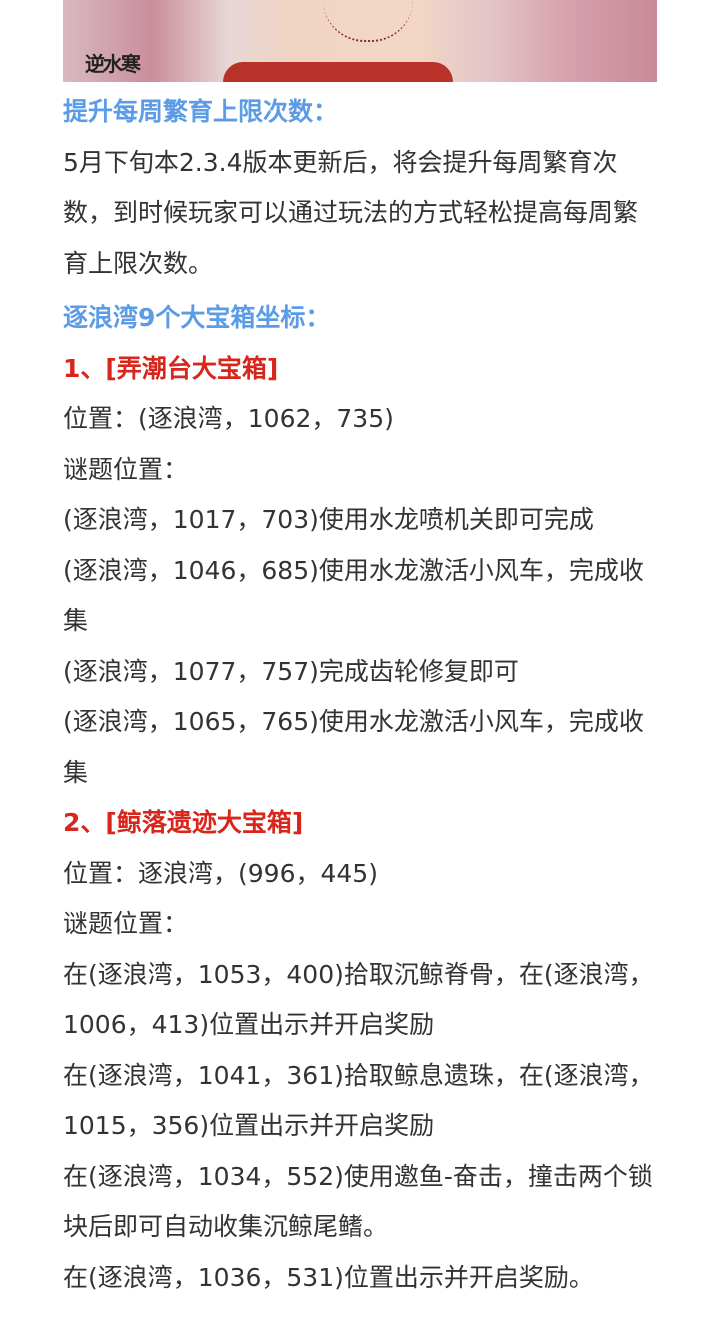 Image resolution: width=720 pixels, height=1326 pixels. What do you see at coordinates (183, 822) in the screenshot?
I see `chest-2-title: 2、[鲸落遗迹大宝箱]` at bounding box center [183, 822].